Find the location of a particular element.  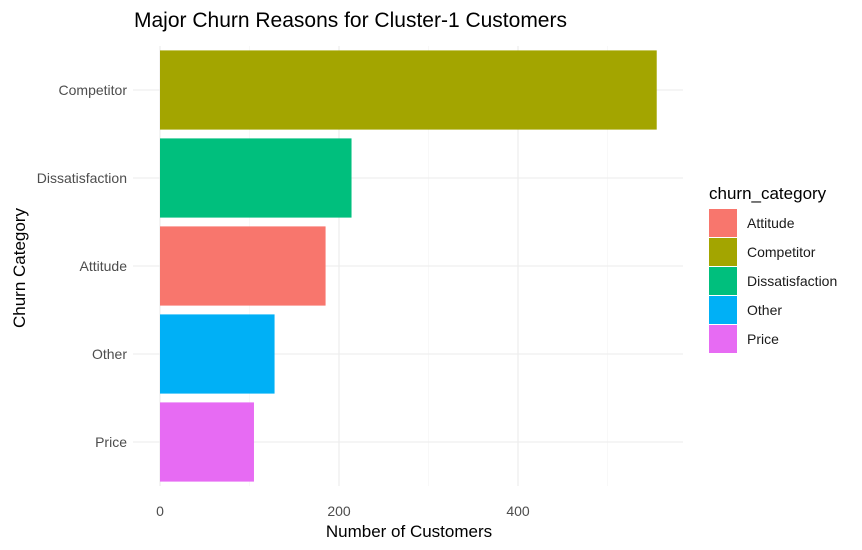

bar-competitor is located at coordinates (408, 90).